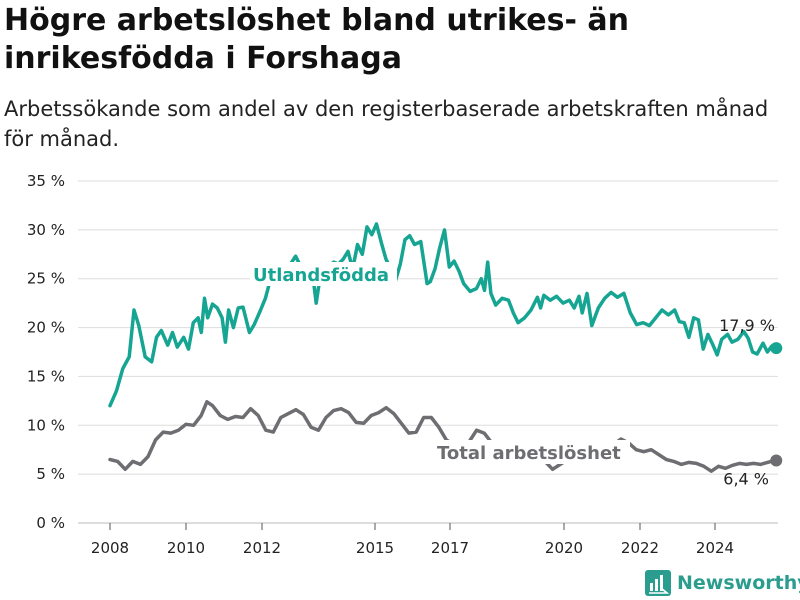  I want to click on end-value-label-utlandsfodda: 17,9 %, so click(747, 325).